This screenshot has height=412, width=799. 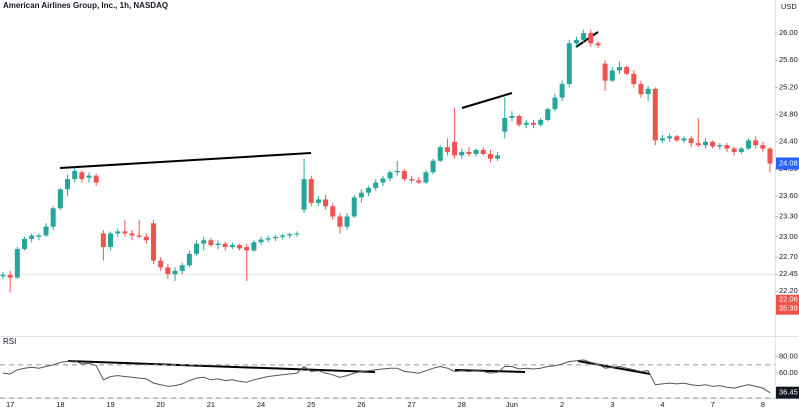 I want to click on y-tick-label: 26.00, so click(x=788, y=32).